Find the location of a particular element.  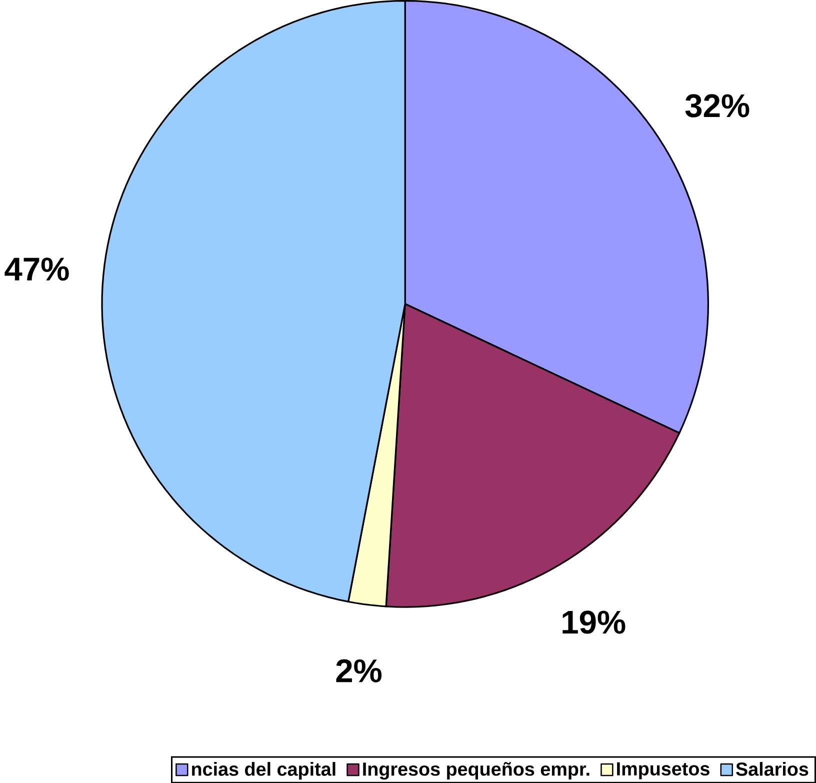

data-label: 19% is located at coordinates (594, 622).